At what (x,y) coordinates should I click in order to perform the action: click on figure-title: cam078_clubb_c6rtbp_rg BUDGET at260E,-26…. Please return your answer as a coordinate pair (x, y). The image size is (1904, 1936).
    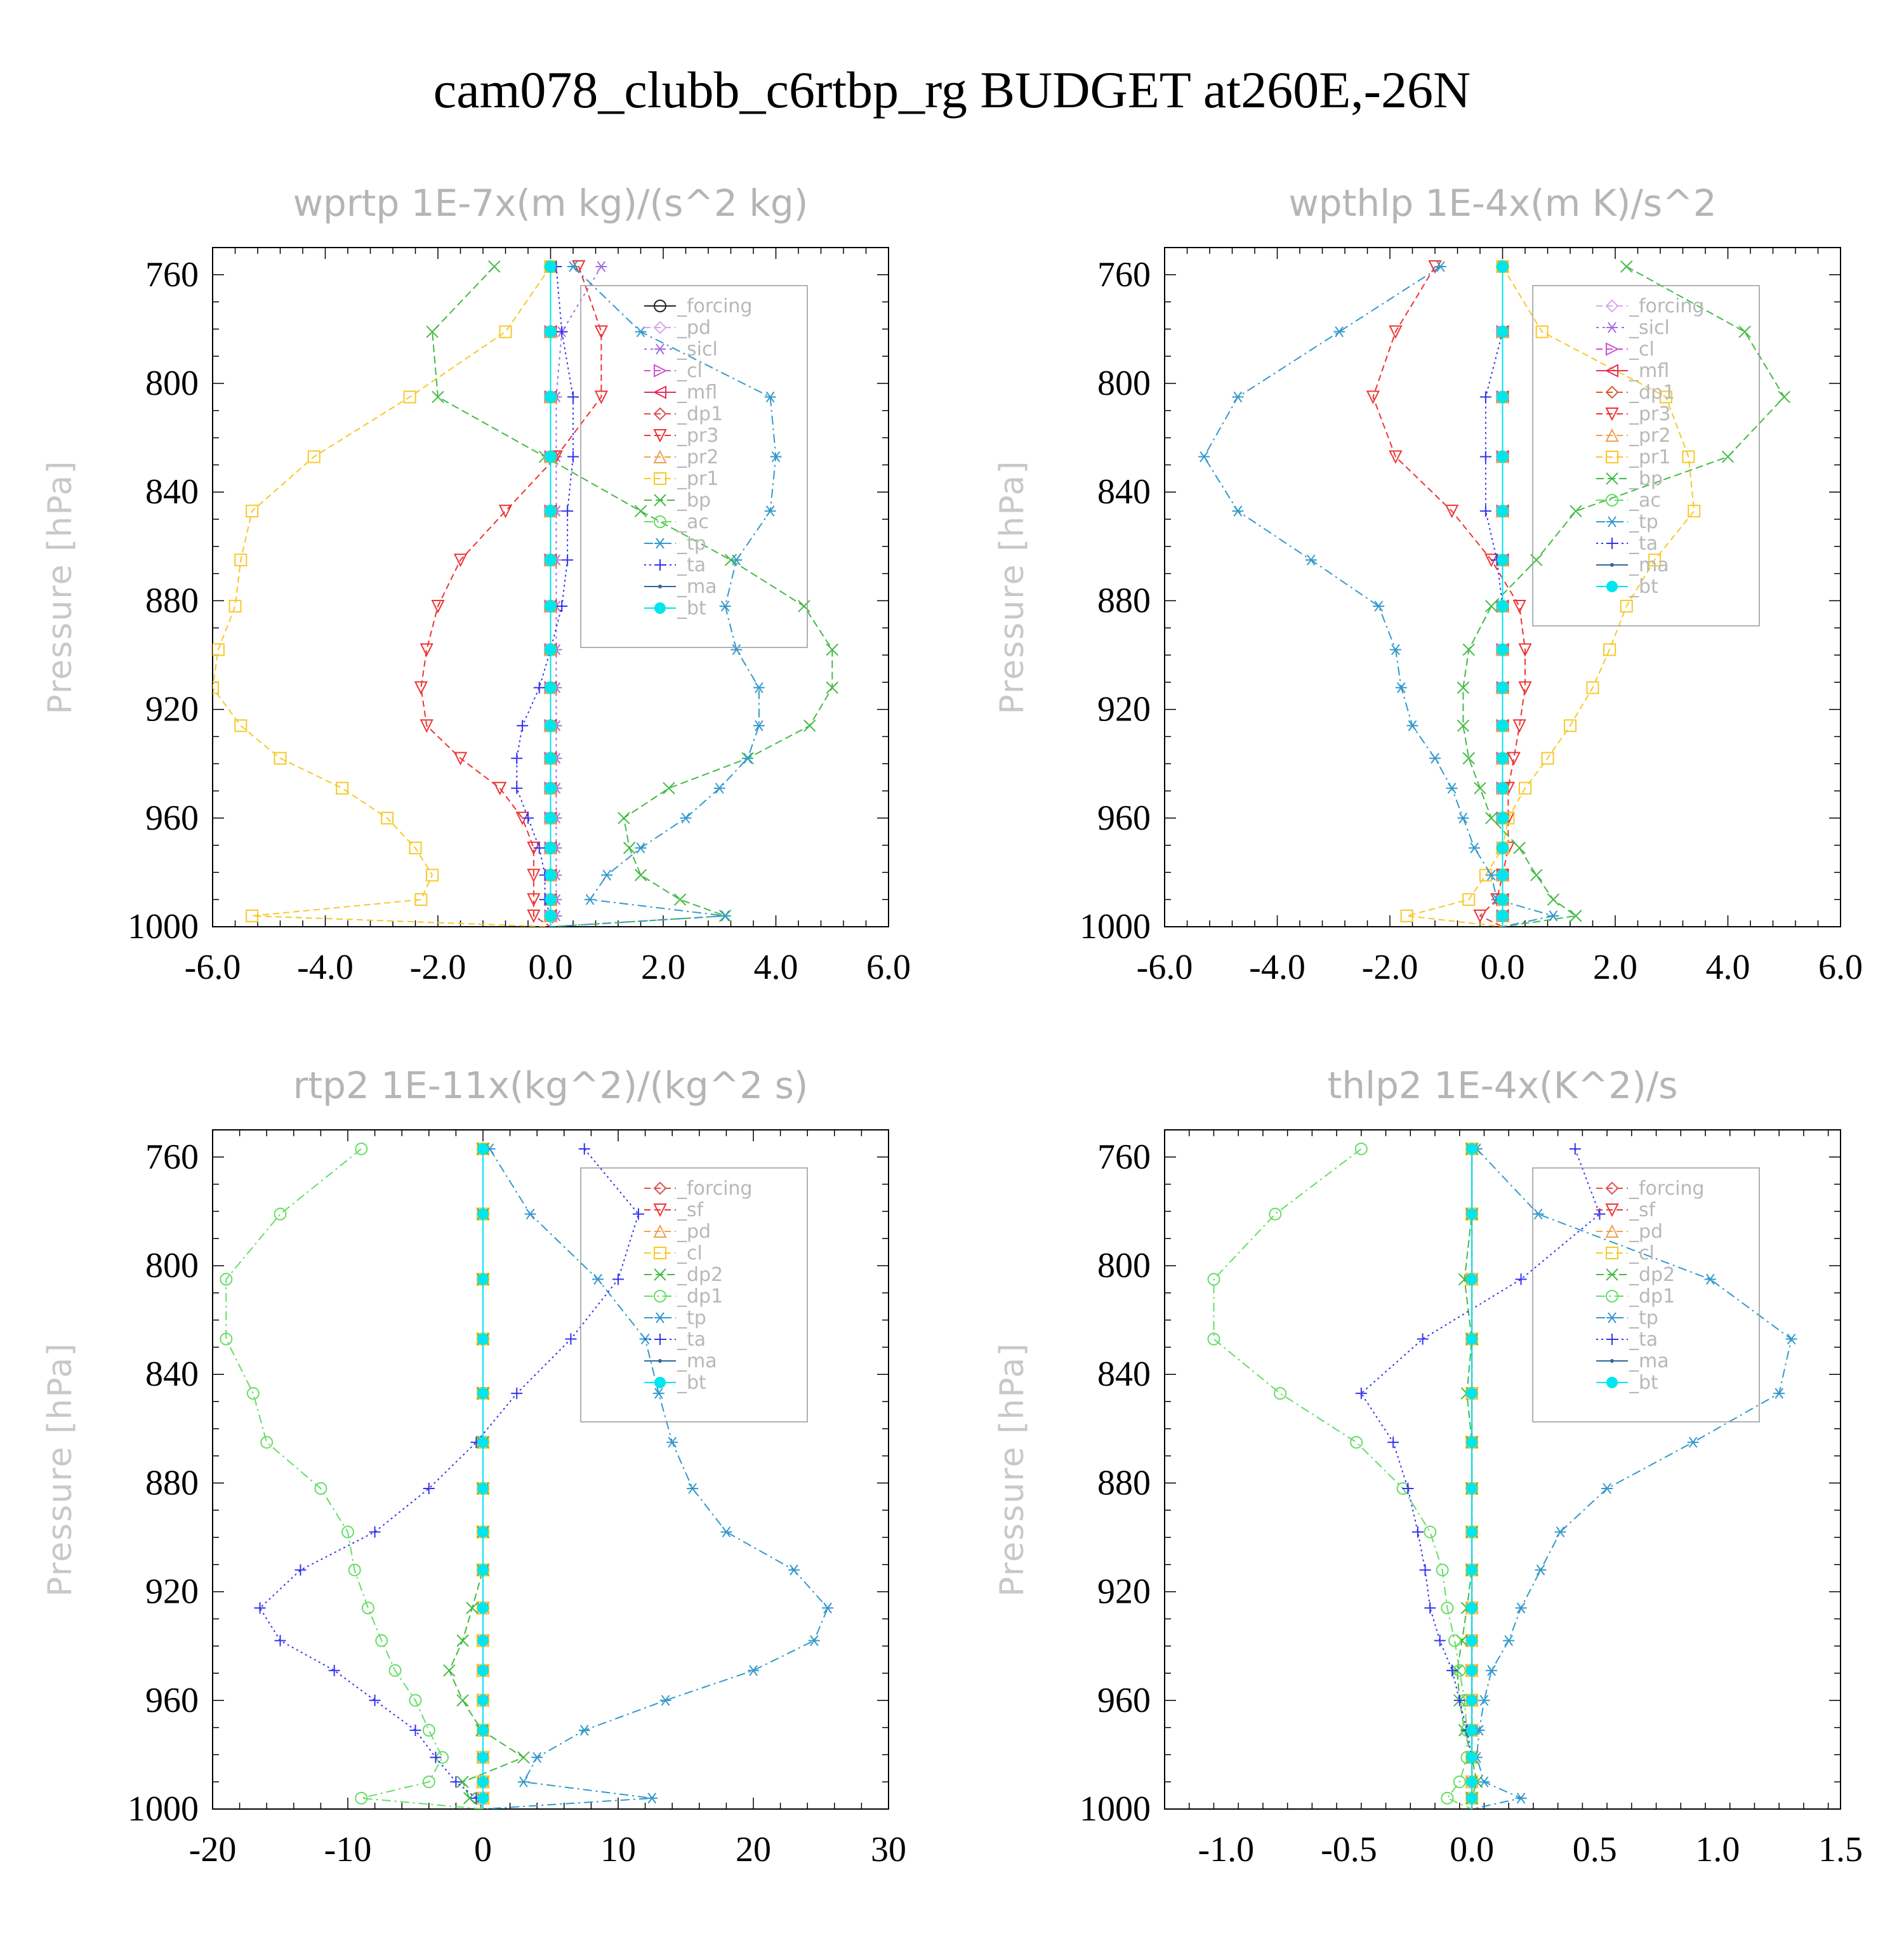
    Looking at the image, I should click on (952, 90).